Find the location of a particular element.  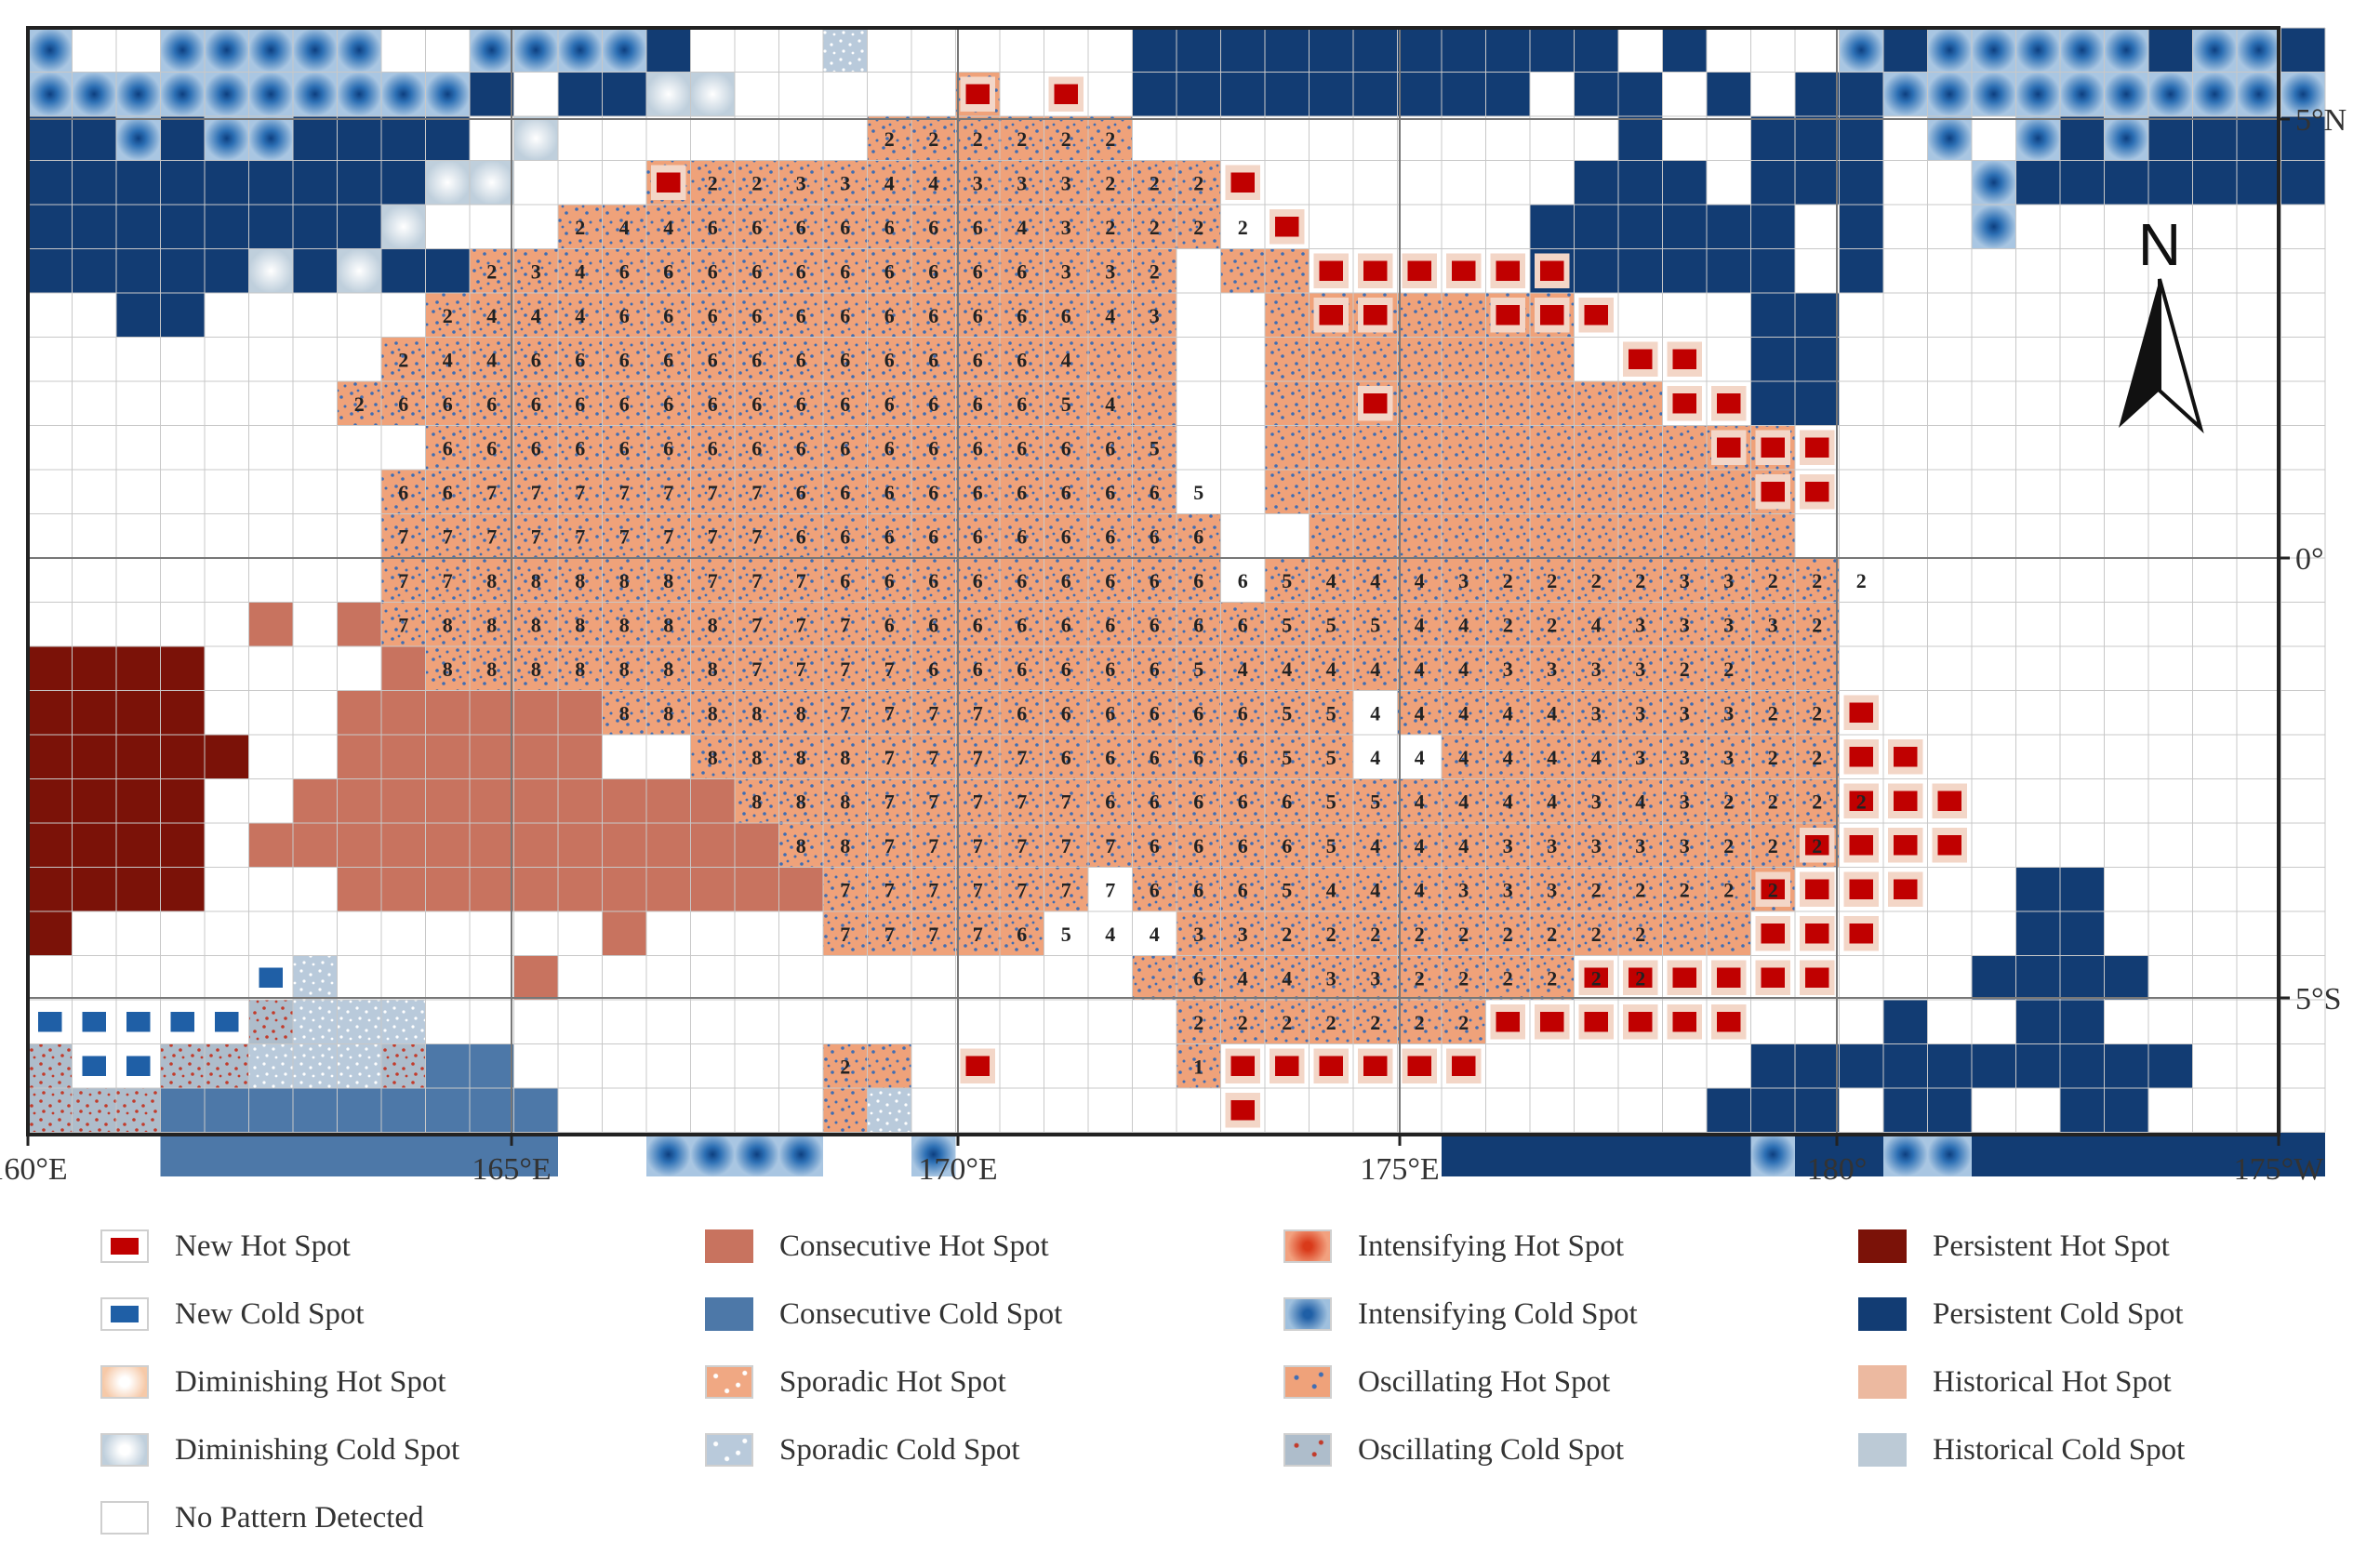

no-pattern-cell is located at coordinates (2170, 1022).